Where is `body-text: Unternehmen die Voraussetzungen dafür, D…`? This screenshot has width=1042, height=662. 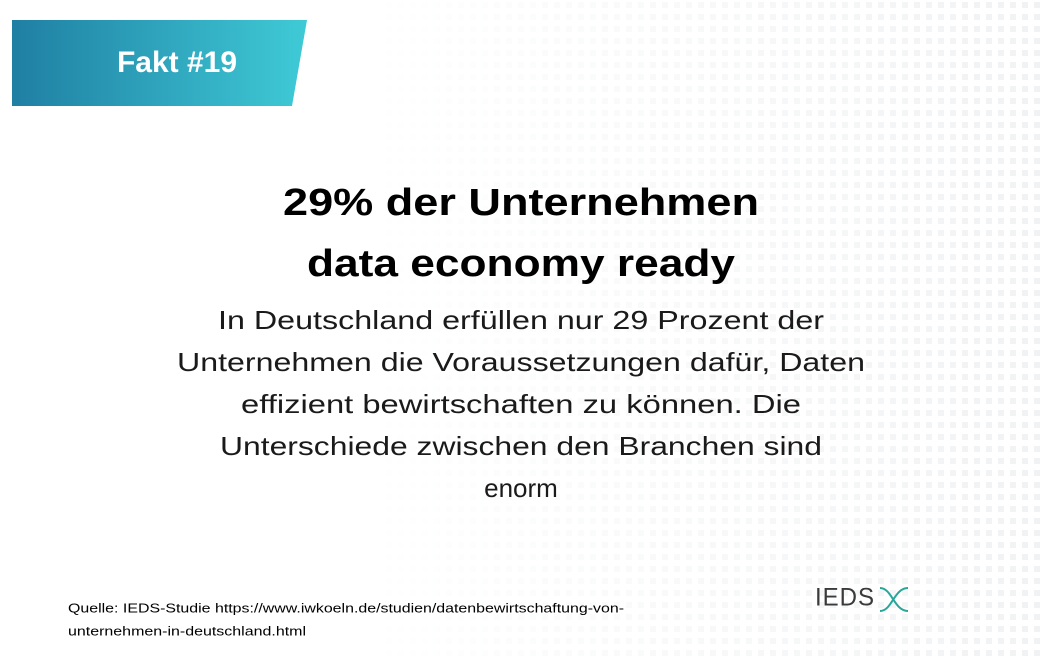
body-text: Unternehmen die Voraussetzungen dafür, D… is located at coordinates (521, 362).